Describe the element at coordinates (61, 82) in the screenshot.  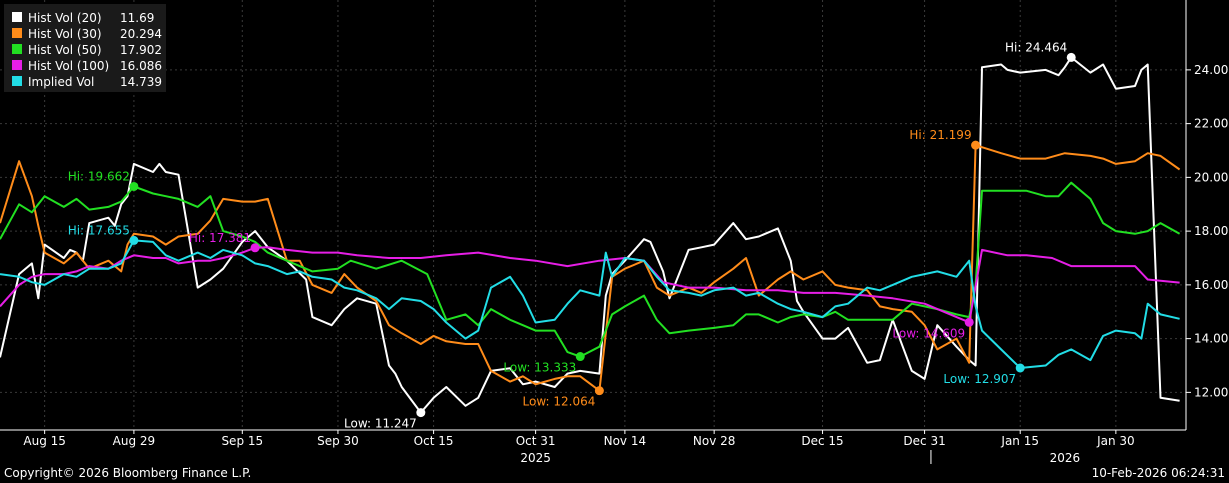
I see `legend-name: Implied Vol` at that location.